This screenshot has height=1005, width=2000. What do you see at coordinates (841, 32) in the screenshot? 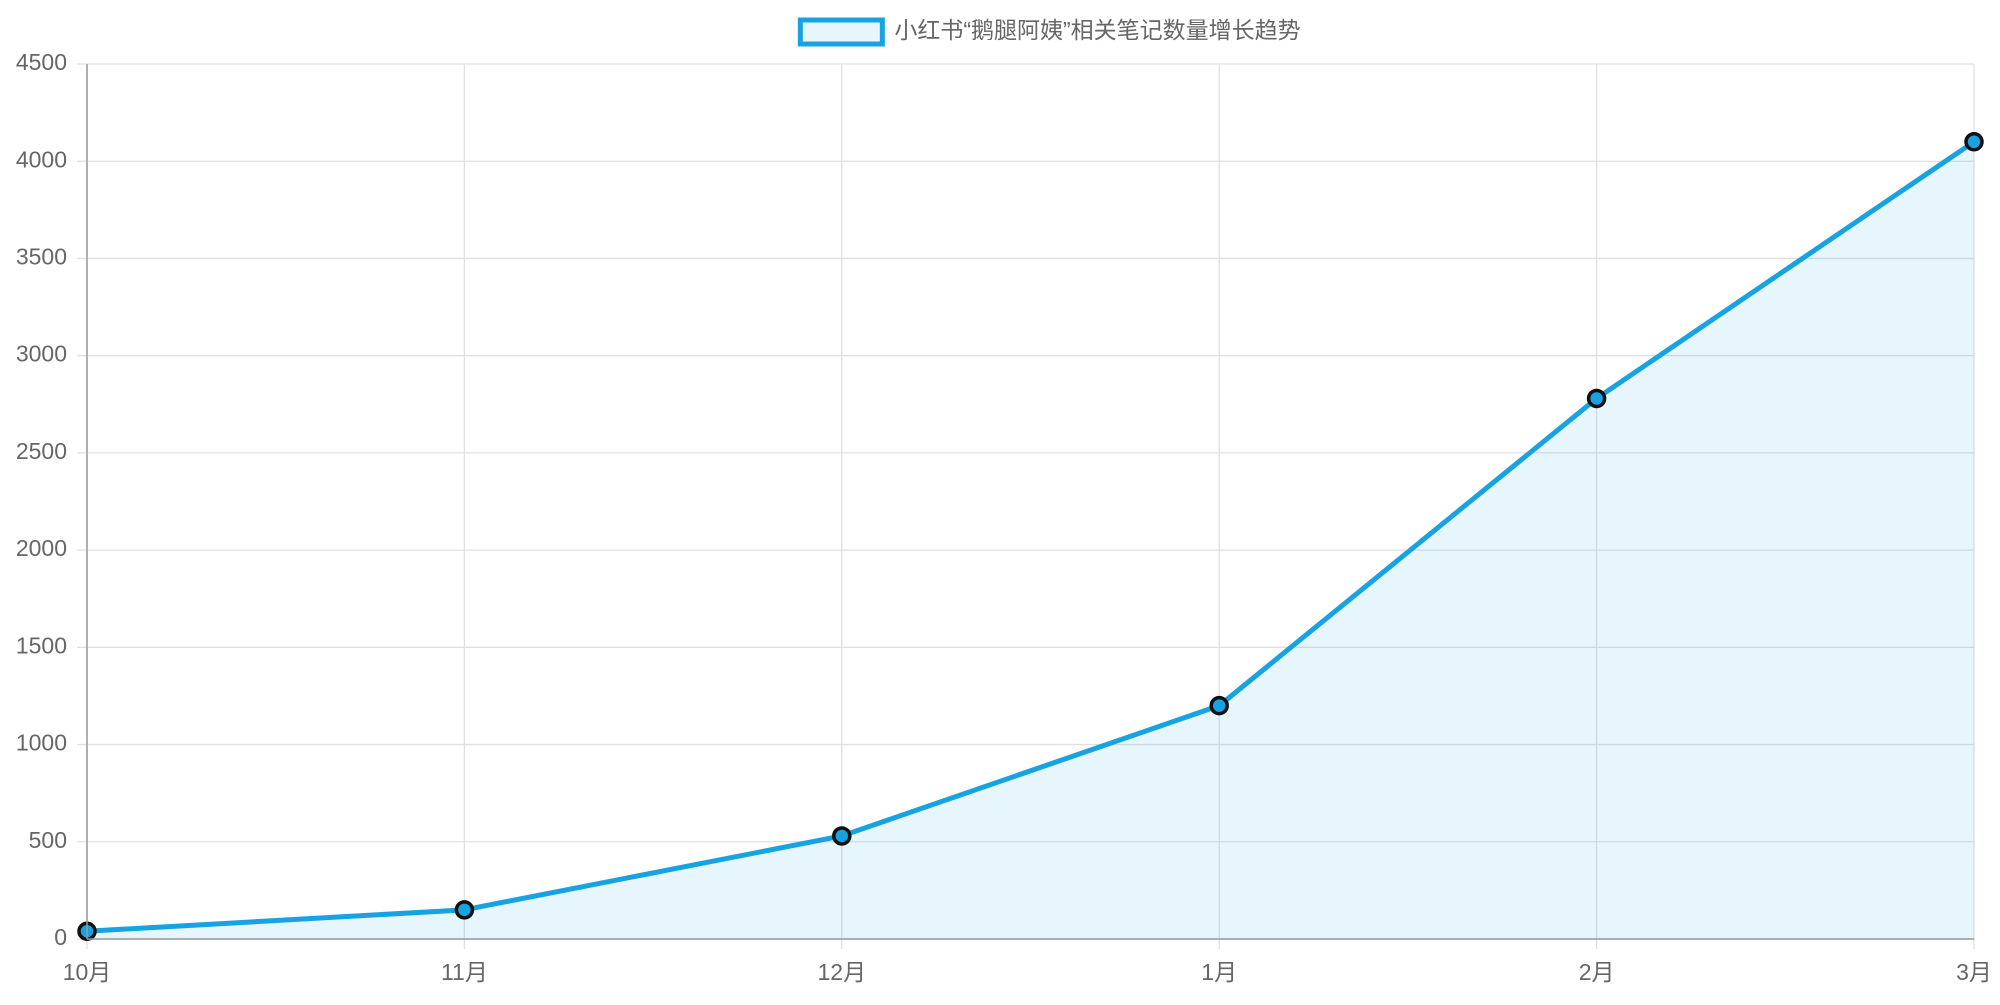
I see `legend-swatch` at bounding box center [841, 32].